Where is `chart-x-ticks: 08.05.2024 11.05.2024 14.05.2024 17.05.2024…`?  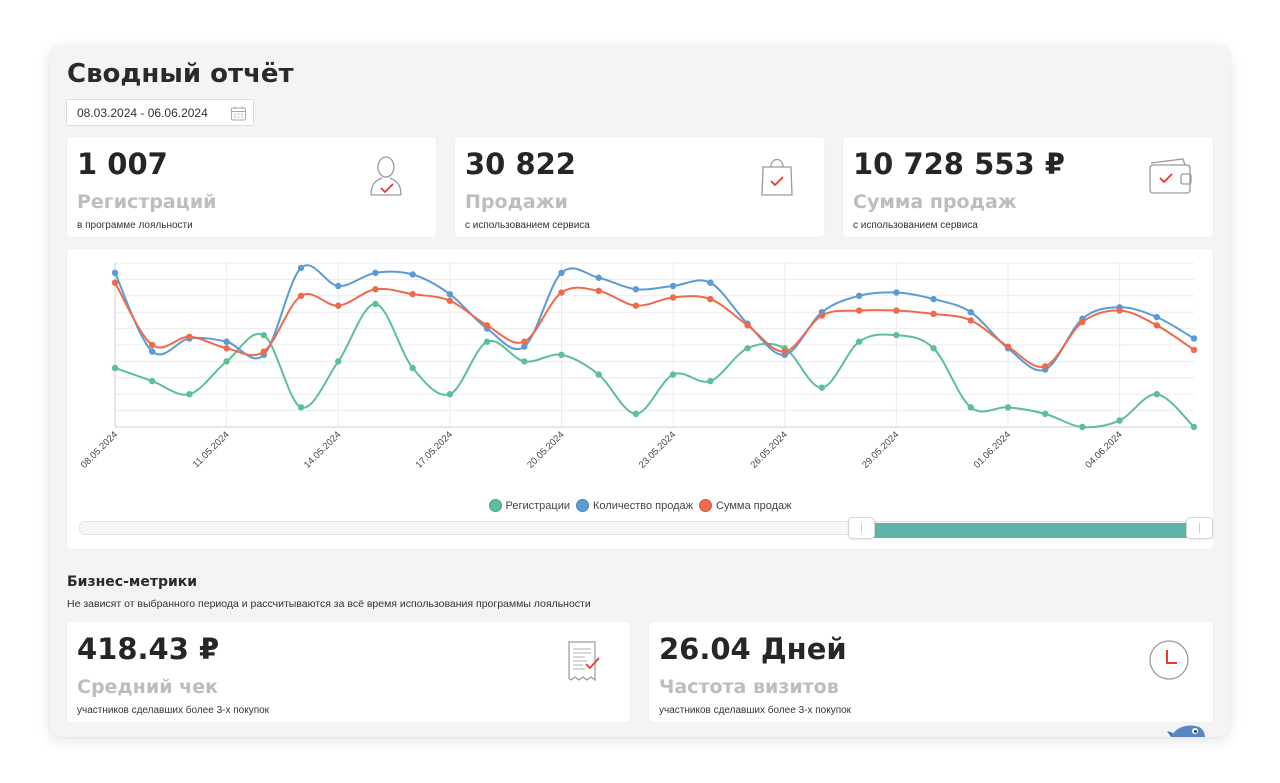 chart-x-ticks: 08.05.2024 11.05.2024 14.05.2024 17.05.2024… is located at coordinates (602, 449).